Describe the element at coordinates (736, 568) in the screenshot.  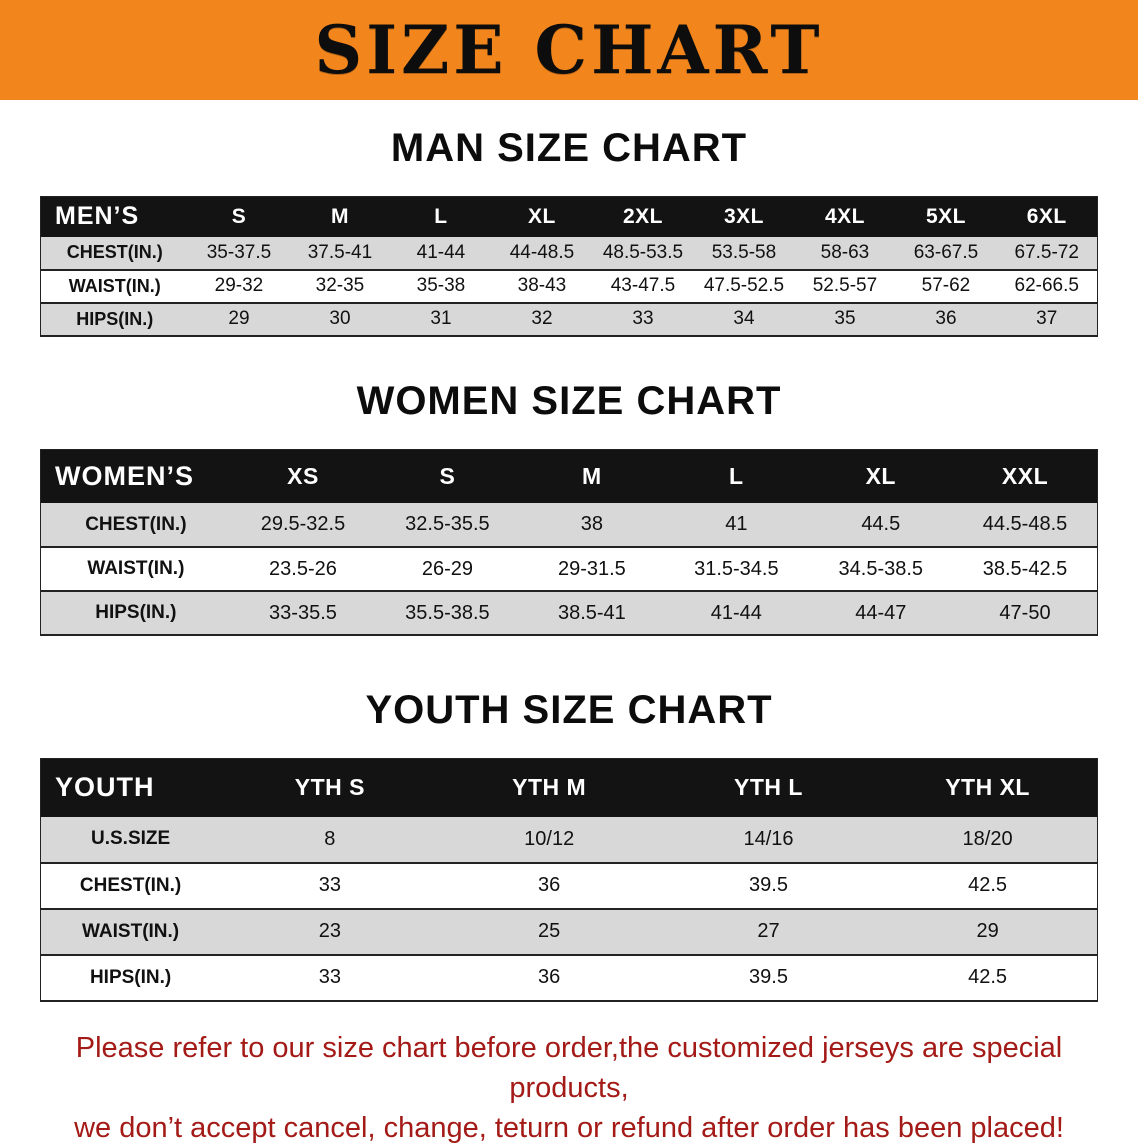
I see `value-cell: 31.5-34.5` at that location.